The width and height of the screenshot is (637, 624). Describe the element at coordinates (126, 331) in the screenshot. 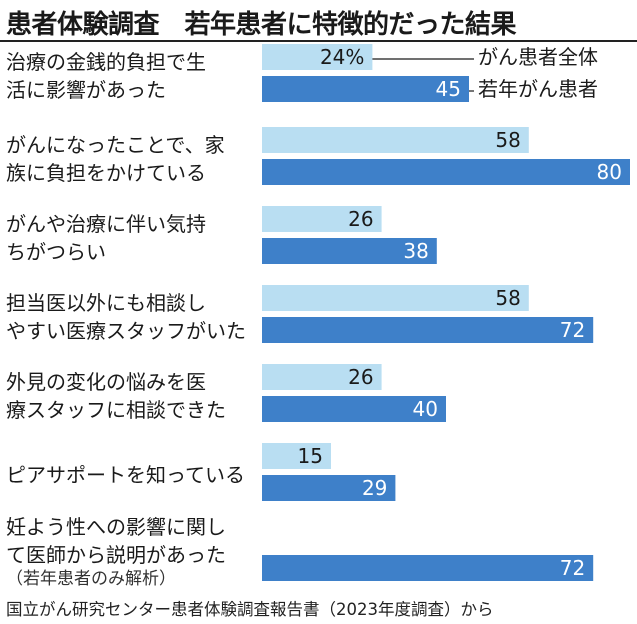

I see `category-label: やすい医療スタッフがいた` at that location.